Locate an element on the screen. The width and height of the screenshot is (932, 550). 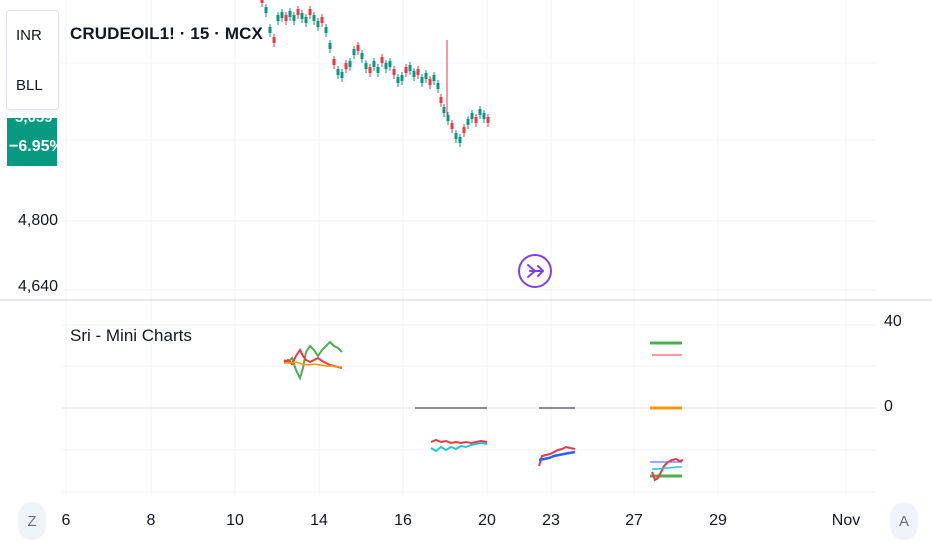
time-axis-label: 14 is located at coordinates (319, 520).